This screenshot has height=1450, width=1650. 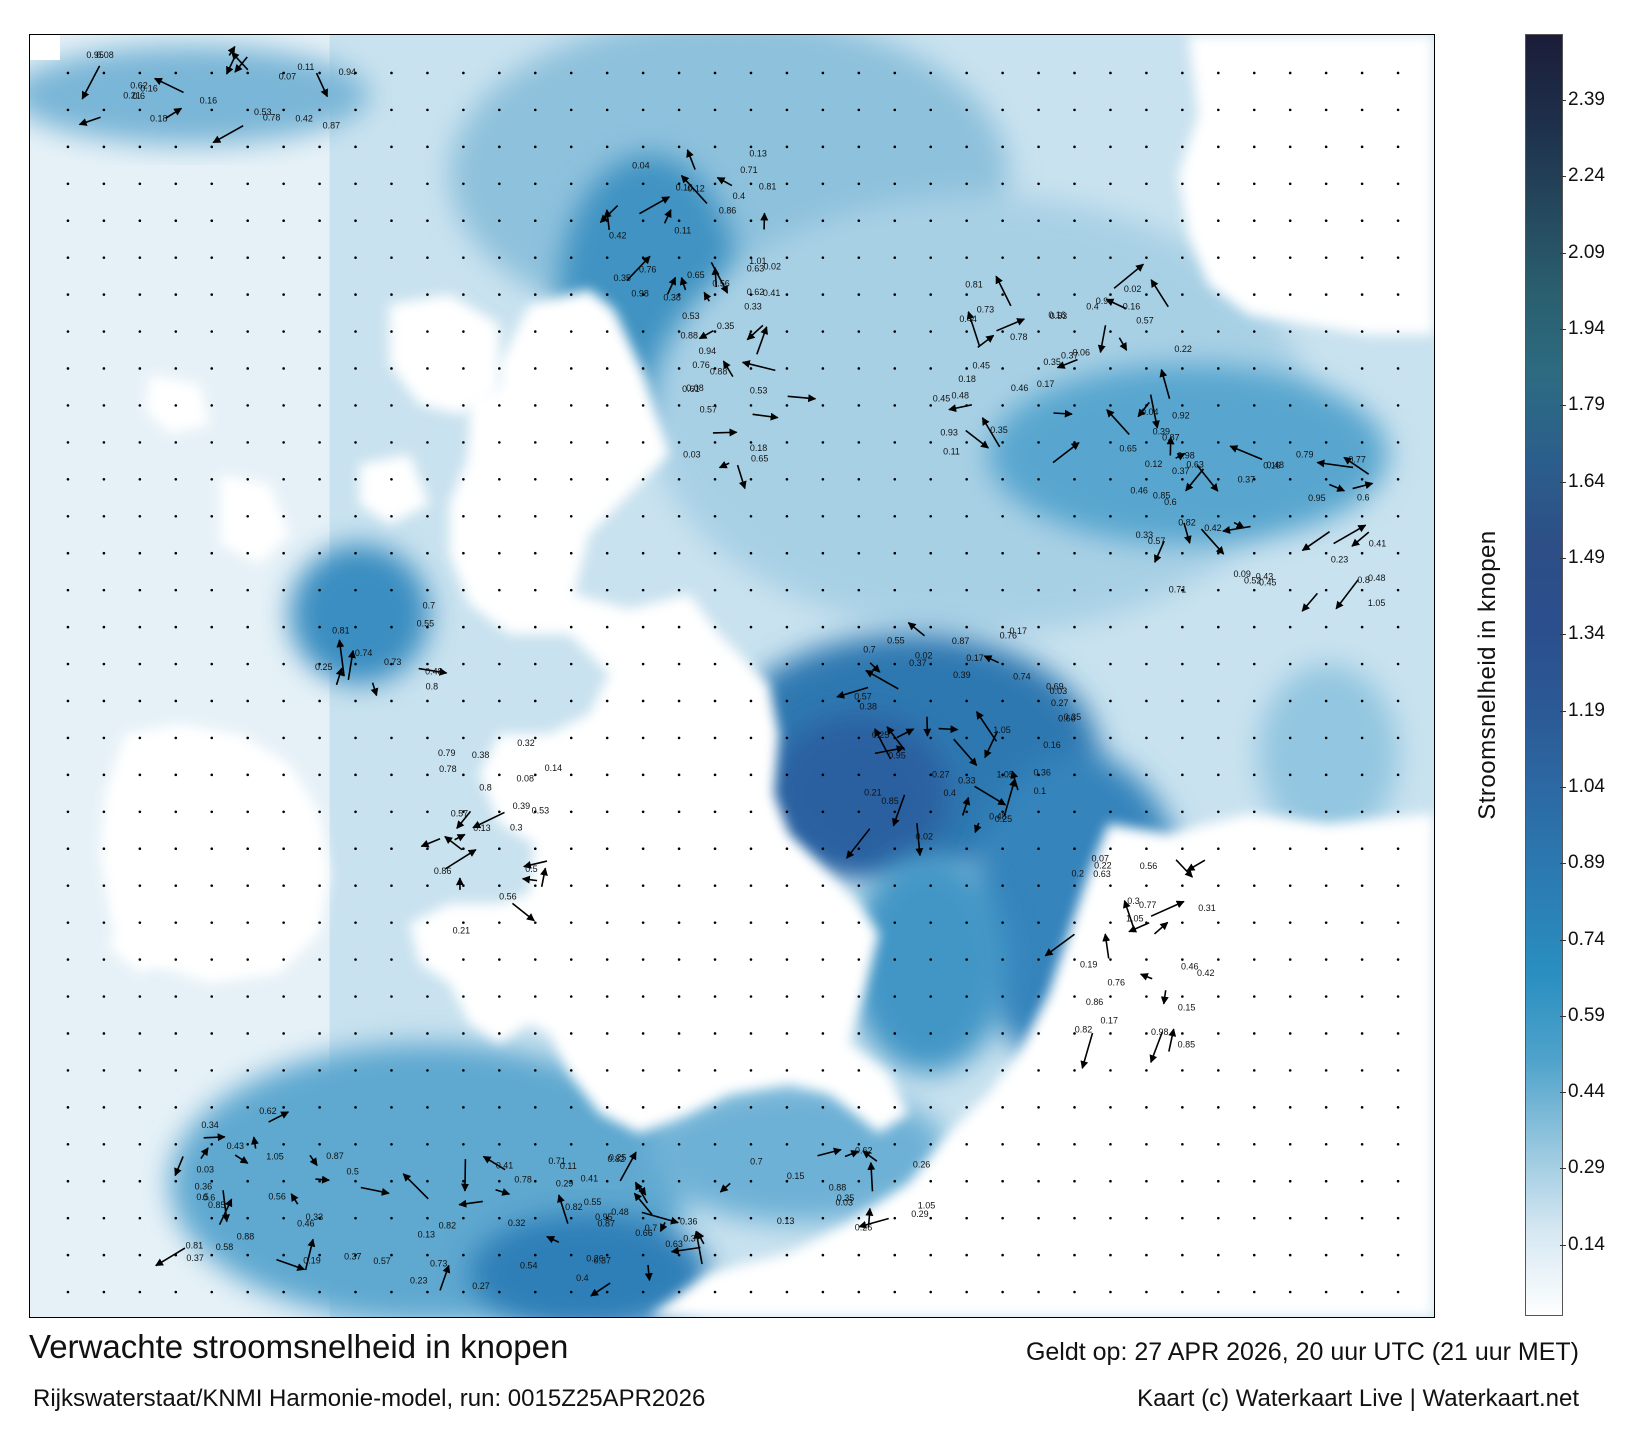 I want to click on speed-label: 0.56, so click(x=1148, y=866).